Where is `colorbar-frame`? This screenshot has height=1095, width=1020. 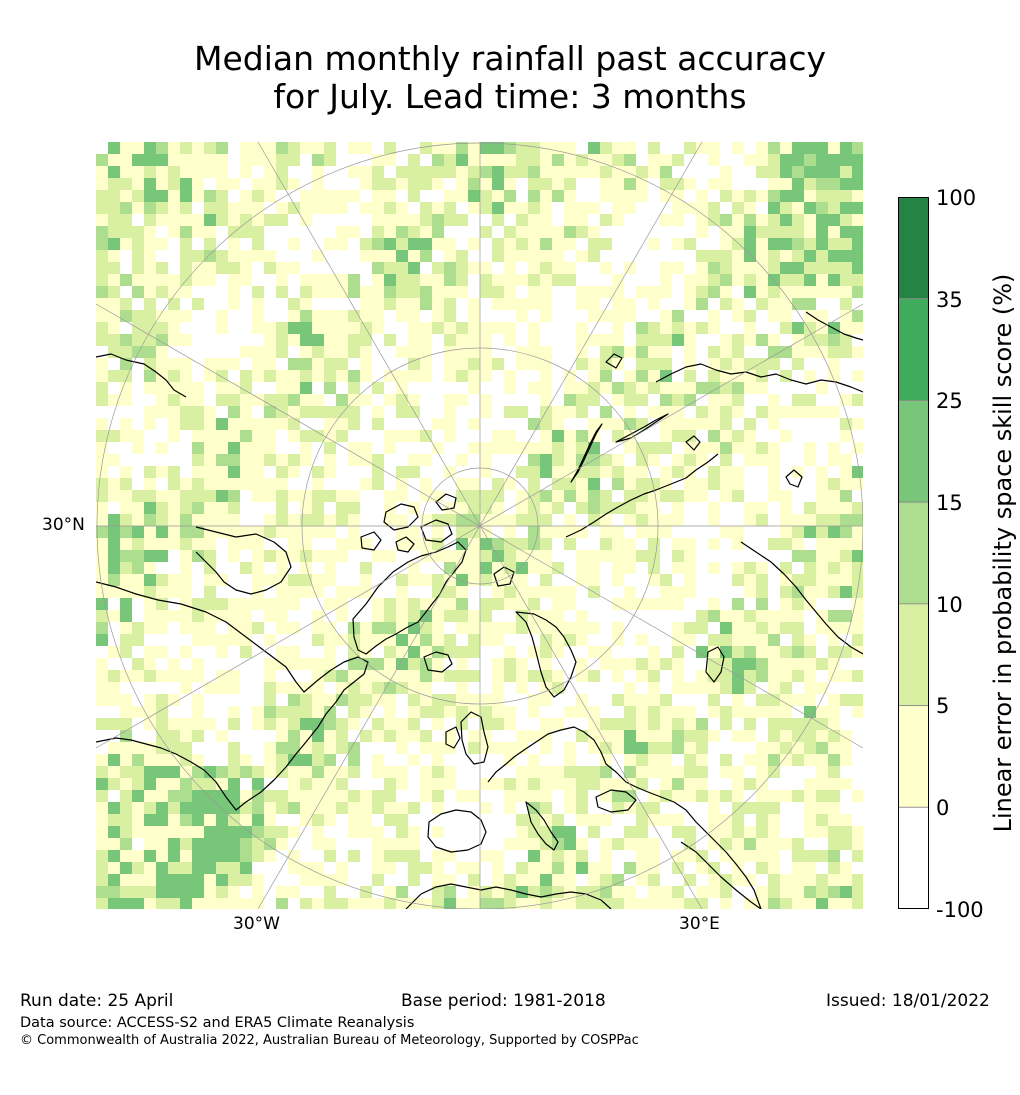 colorbar-frame is located at coordinates (913, 553).